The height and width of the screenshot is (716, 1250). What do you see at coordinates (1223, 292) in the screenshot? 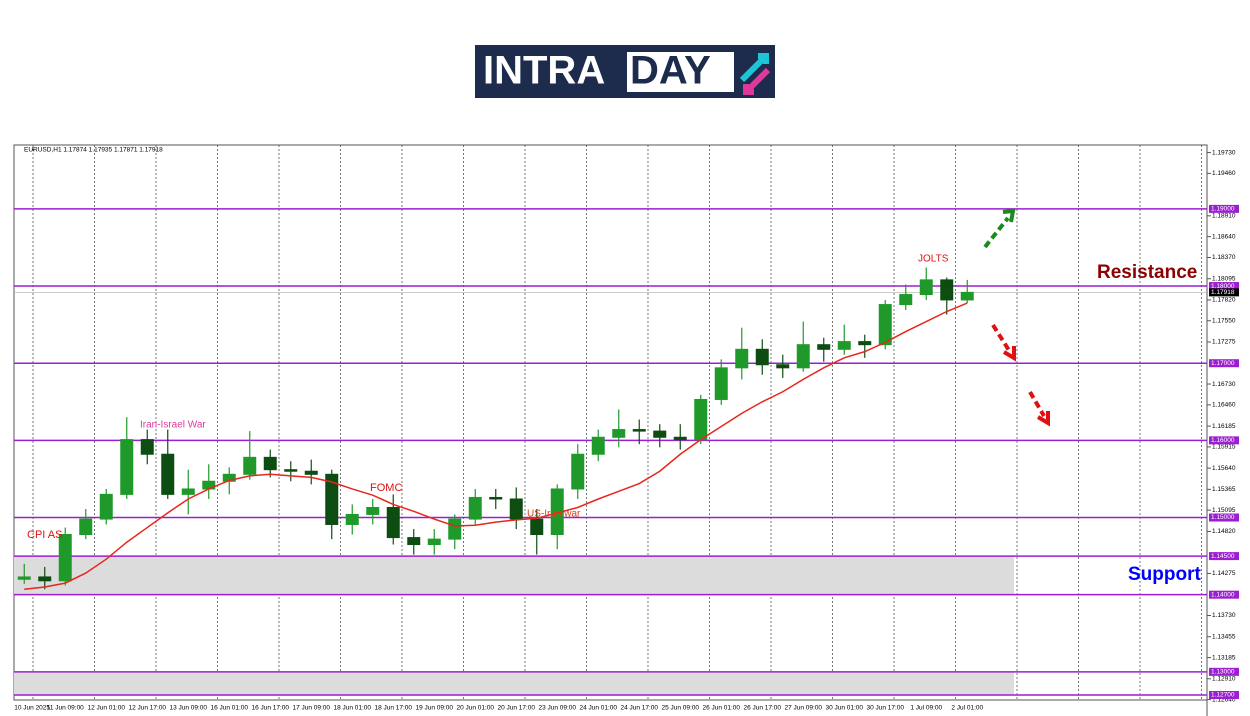
I see `last-price-label: 1.17918` at bounding box center [1223, 292].